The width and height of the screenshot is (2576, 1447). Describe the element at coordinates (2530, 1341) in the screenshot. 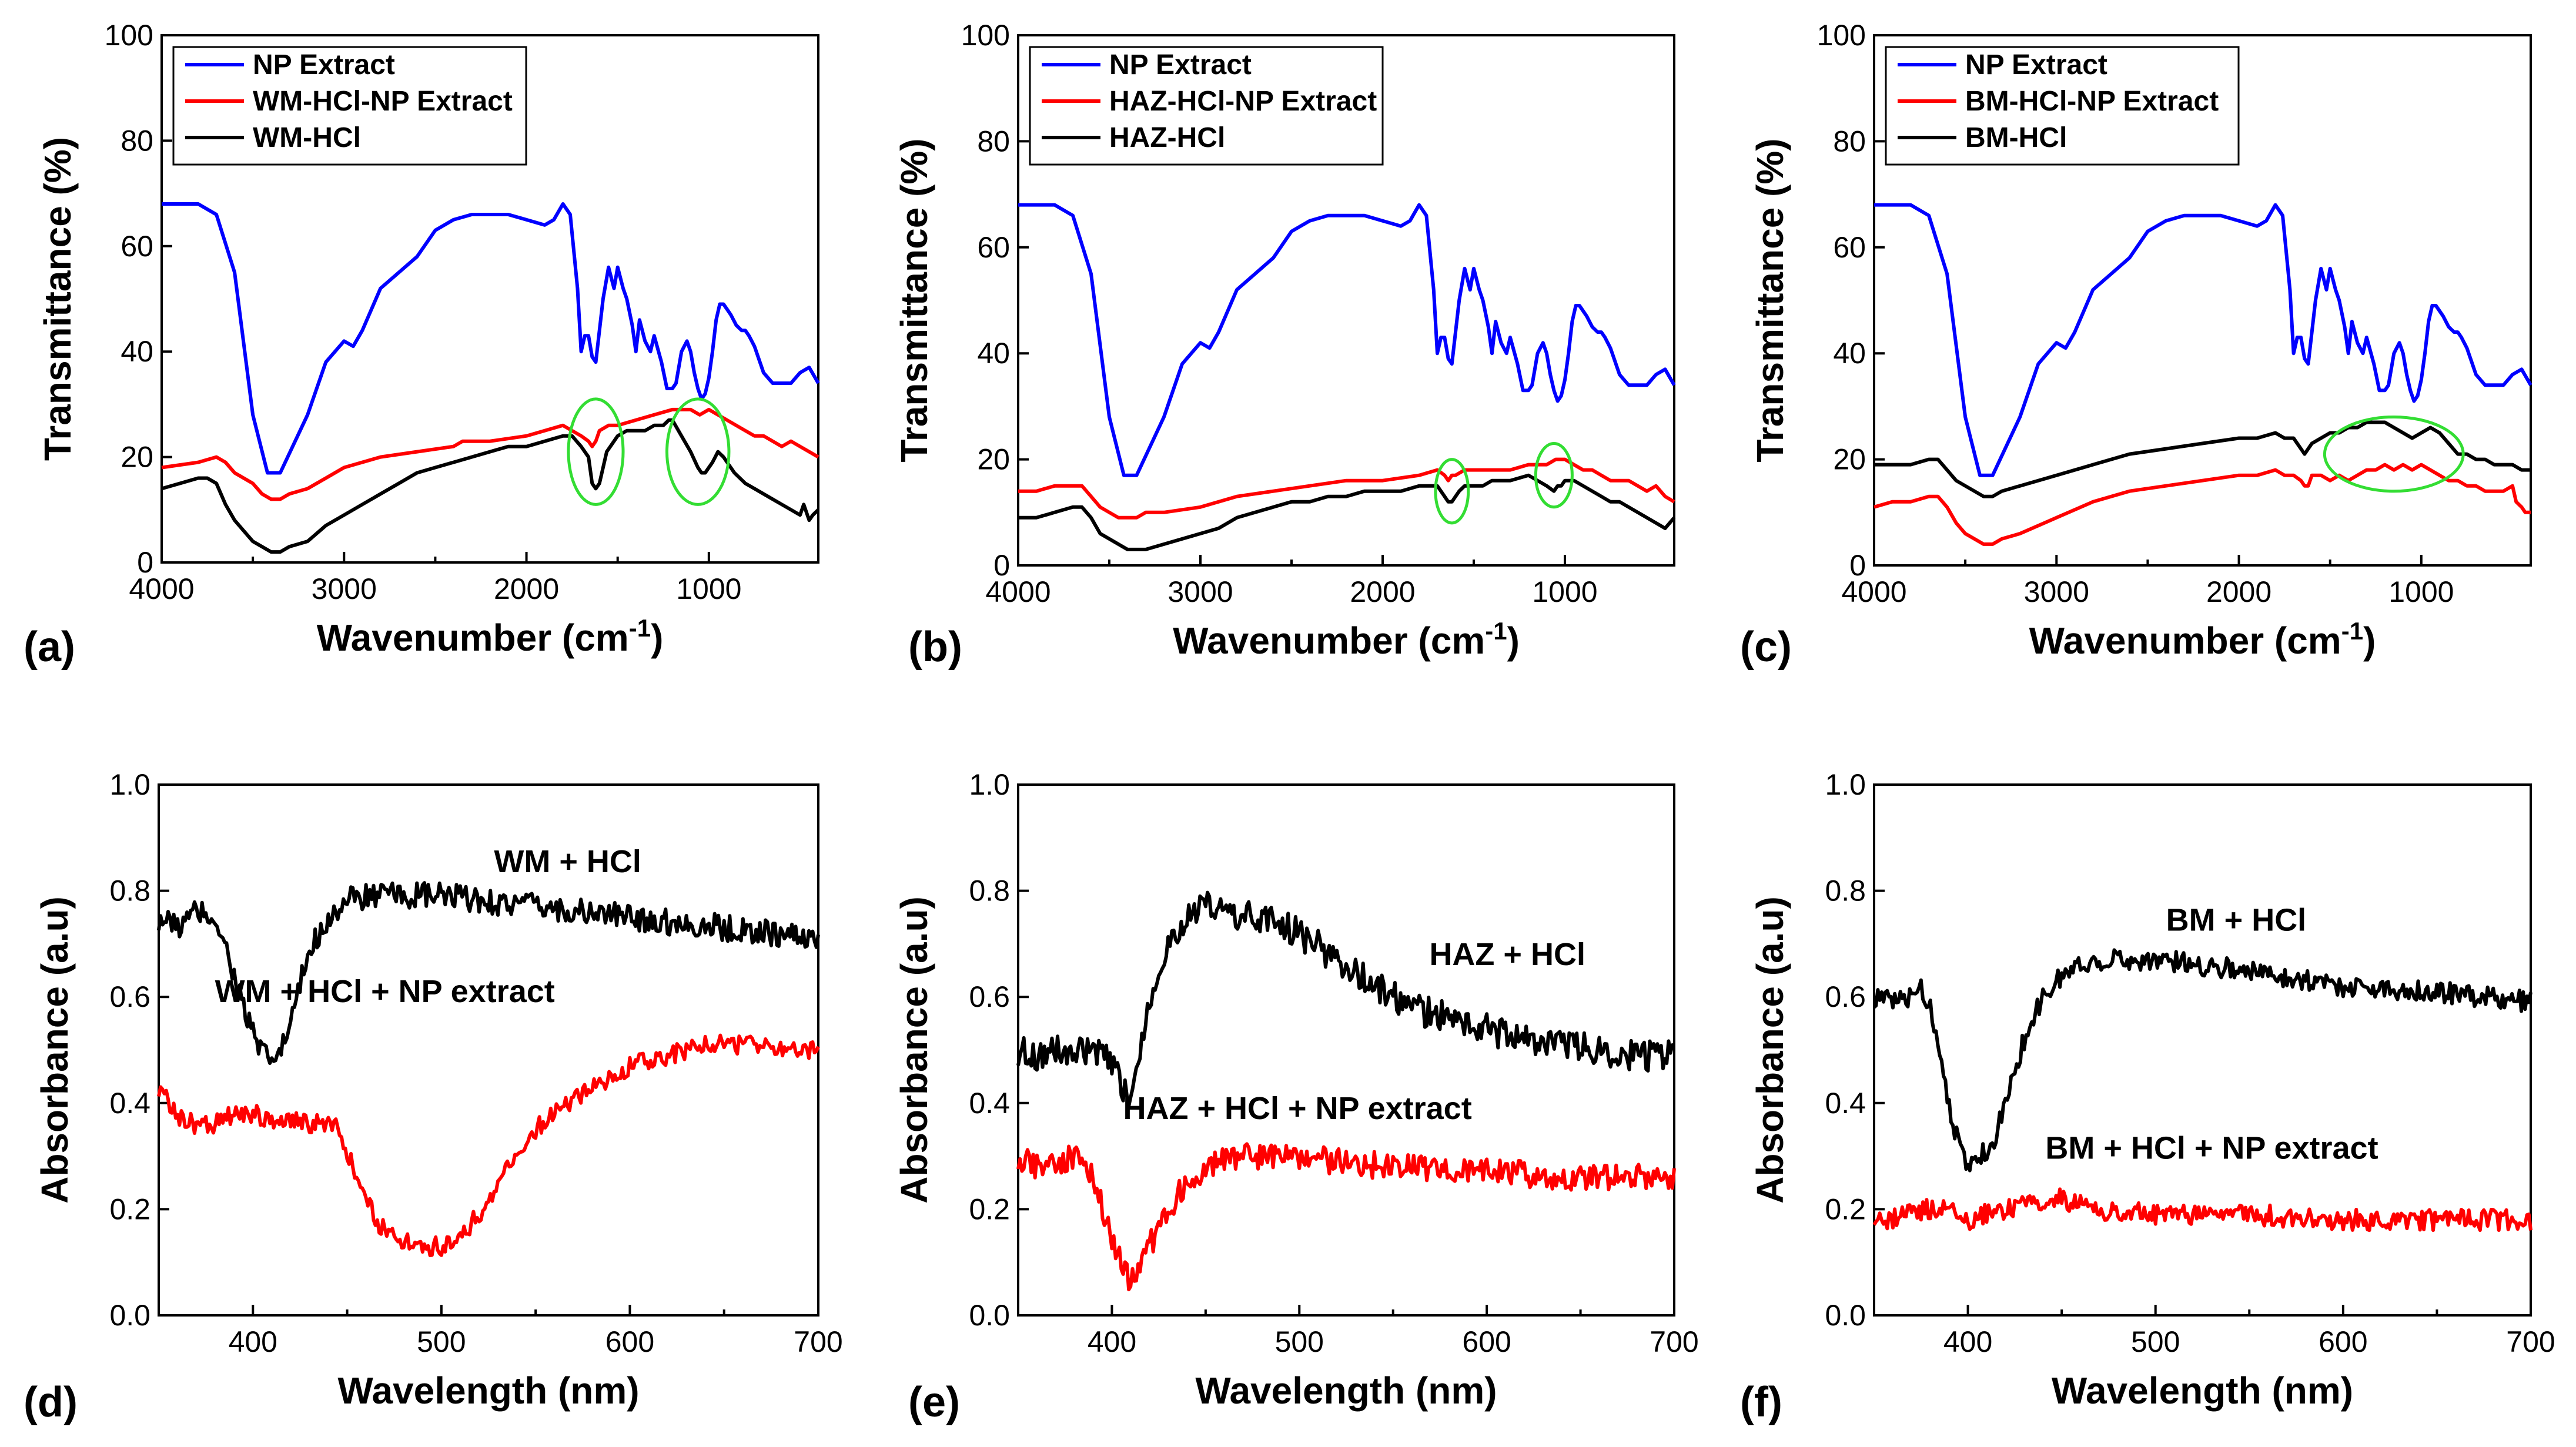

I see `x-tick-label: 700` at that location.